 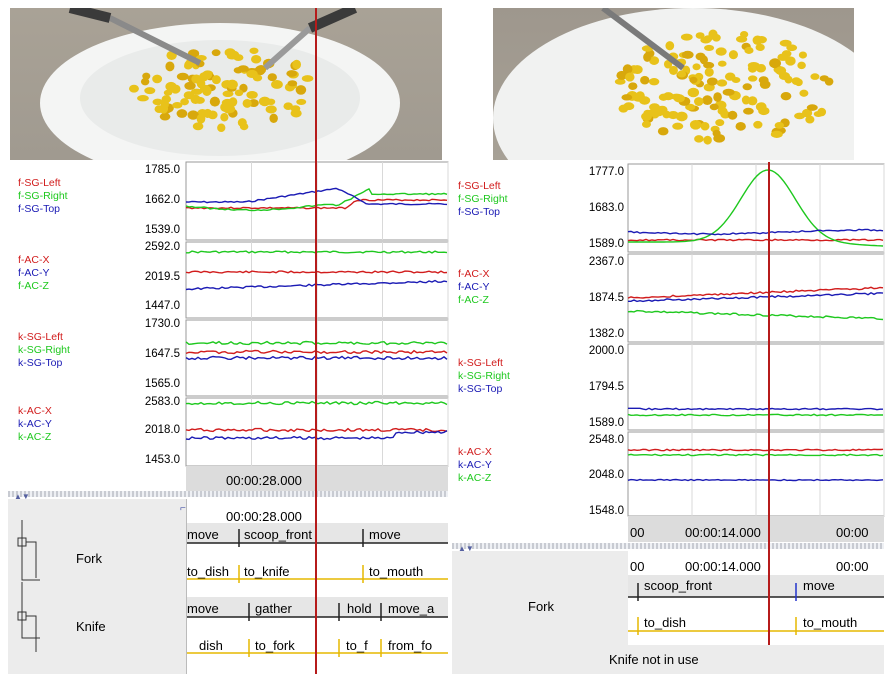 What do you see at coordinates (162, 430) in the screenshot?
I see `y-tick-label: 2018.0` at bounding box center [162, 430].